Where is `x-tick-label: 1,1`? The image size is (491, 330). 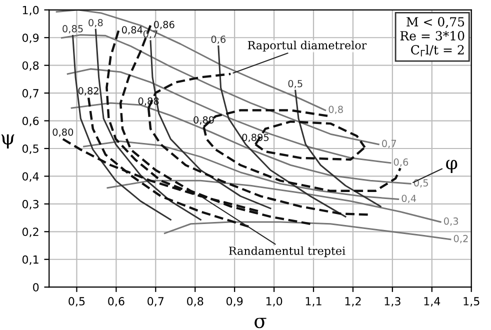 x-tick-label: 1,1 is located at coordinates (314, 302).